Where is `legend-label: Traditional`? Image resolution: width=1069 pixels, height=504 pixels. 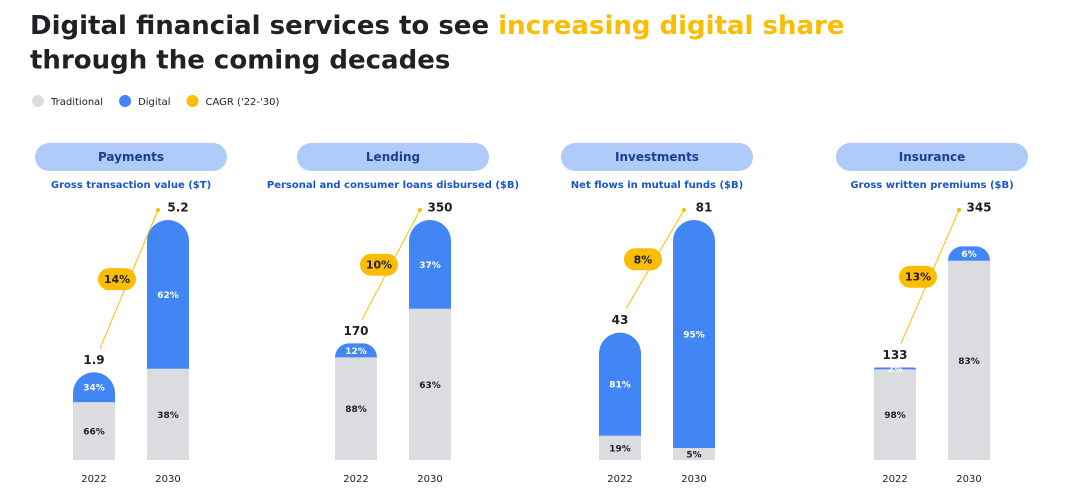 legend-label: Traditional is located at coordinates (76, 102).